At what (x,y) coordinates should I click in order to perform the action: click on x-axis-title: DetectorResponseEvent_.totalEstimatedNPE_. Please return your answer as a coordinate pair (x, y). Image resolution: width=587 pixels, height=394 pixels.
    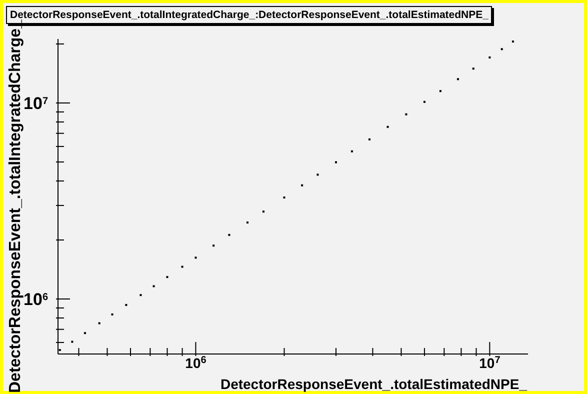
    Looking at the image, I should click on (373, 384).